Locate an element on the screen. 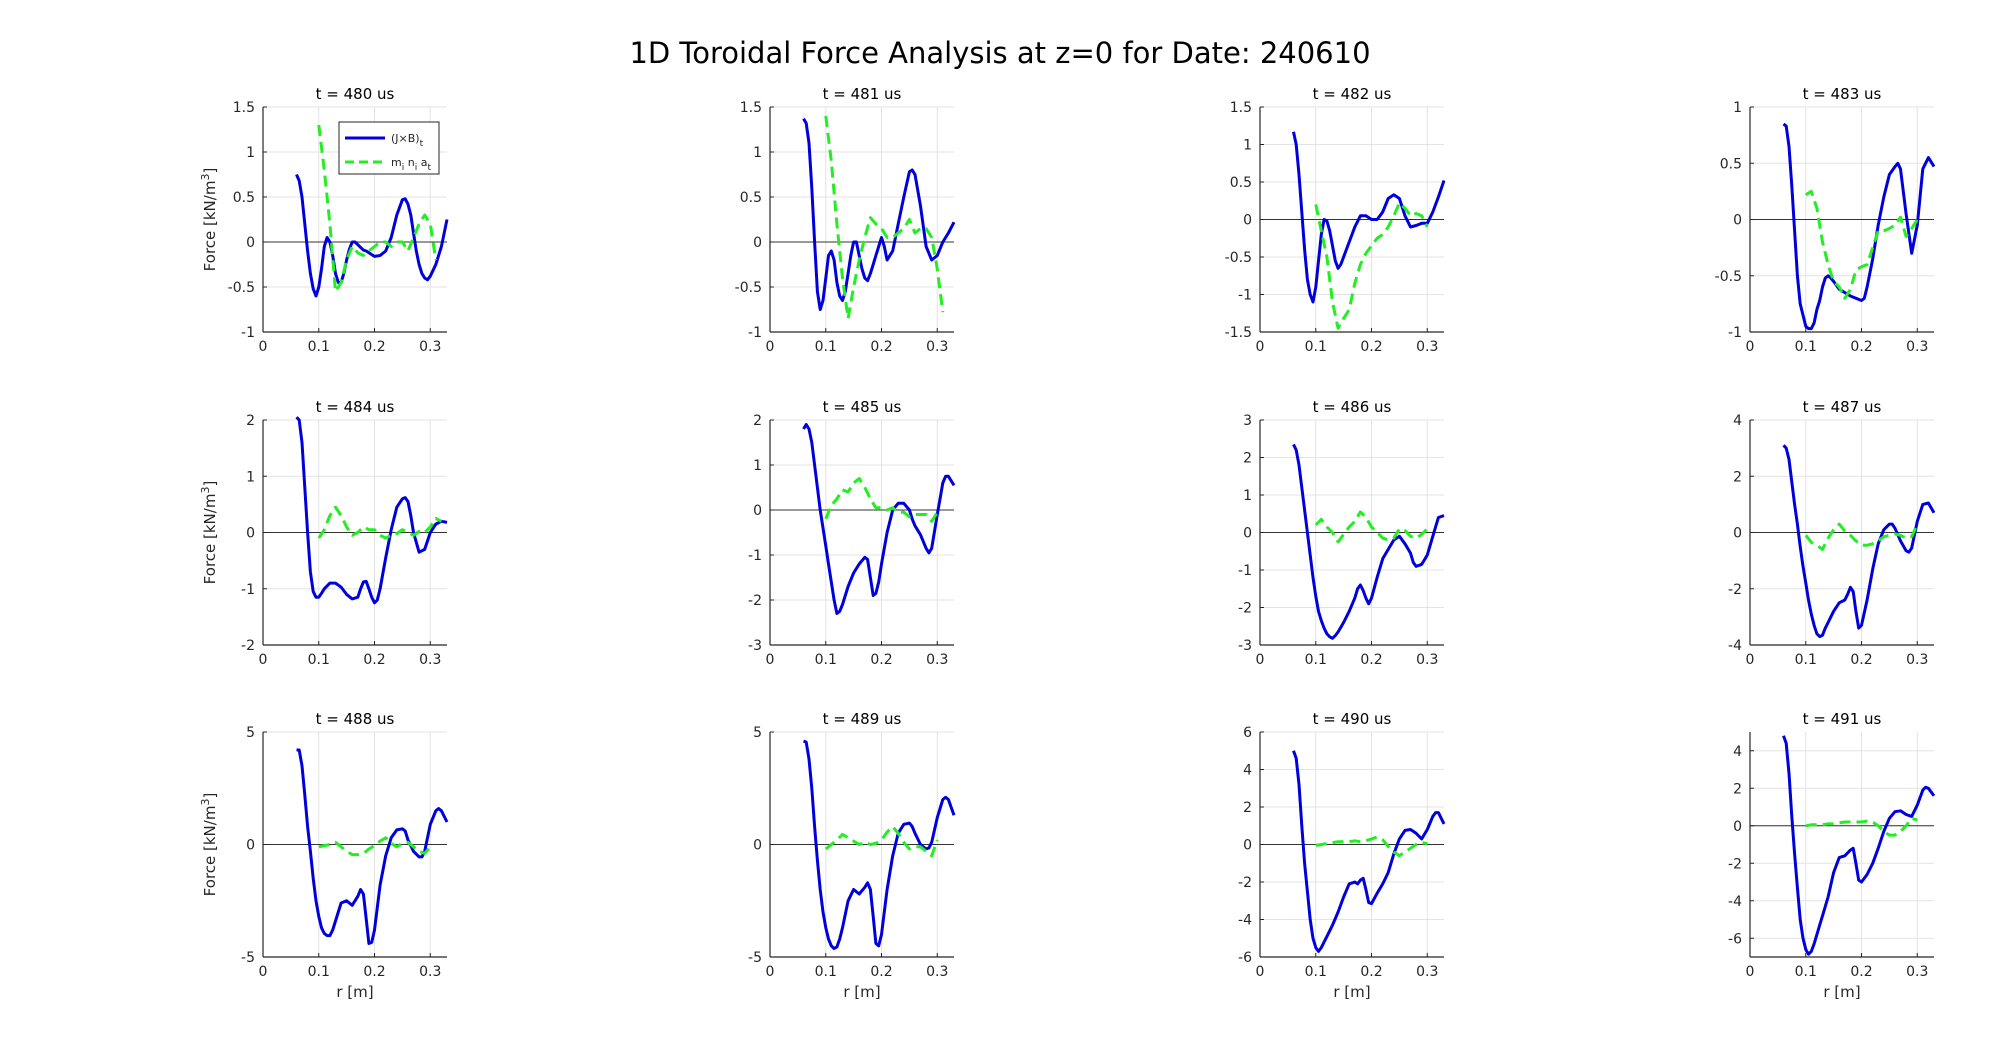 The image size is (2000, 1061). y-tick-label: 1.5 is located at coordinates (244, 108).